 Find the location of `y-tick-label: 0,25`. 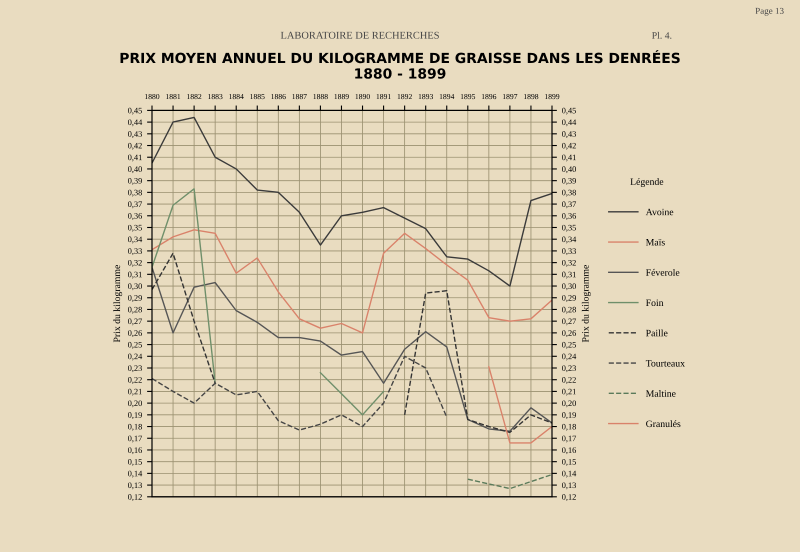

y-tick-label: 0,25 is located at coordinates (135, 345).